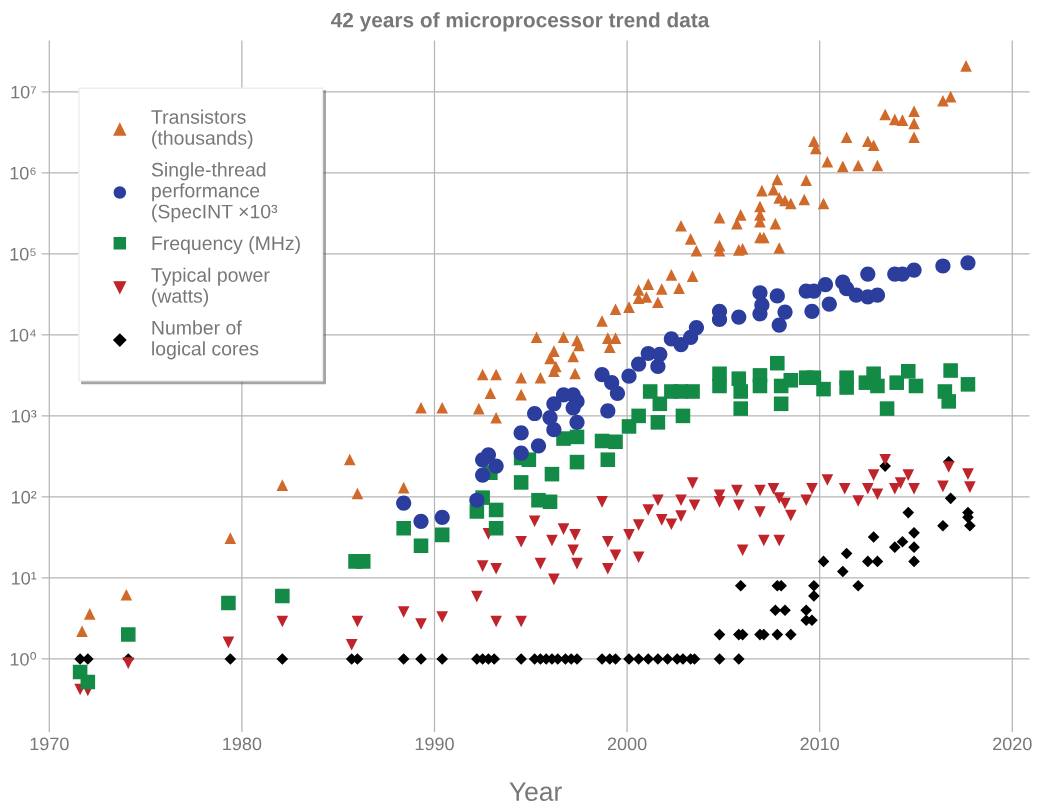  I want to click on y-tick-label: 10⁵, so click(23, 254).